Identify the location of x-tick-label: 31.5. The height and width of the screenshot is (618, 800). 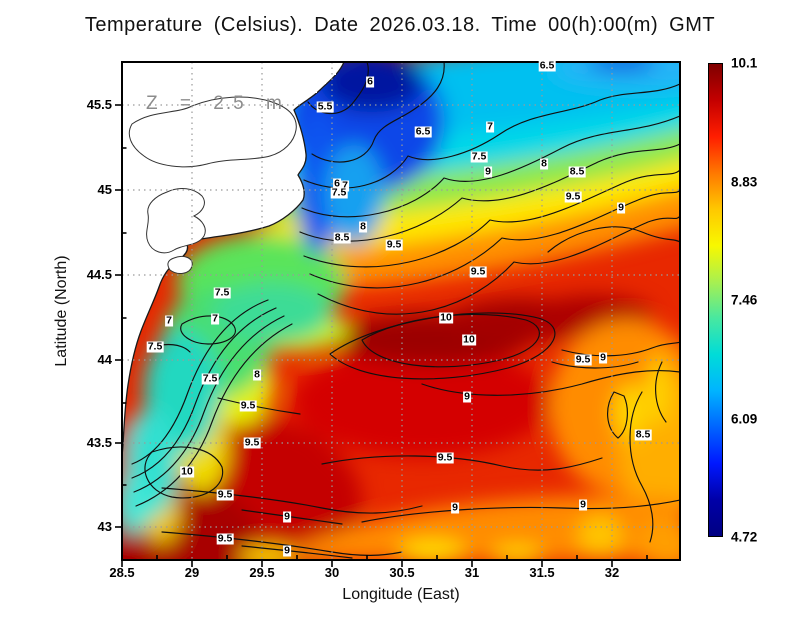
(542, 572).